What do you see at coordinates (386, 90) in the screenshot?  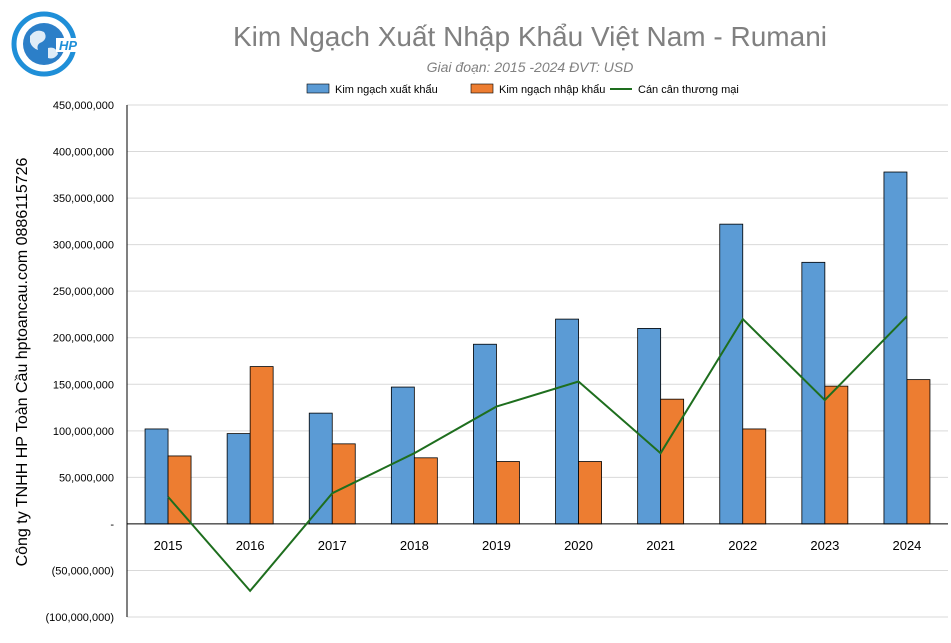 I see `legend-label: Kim ngạch xuất khẩu` at bounding box center [386, 90].